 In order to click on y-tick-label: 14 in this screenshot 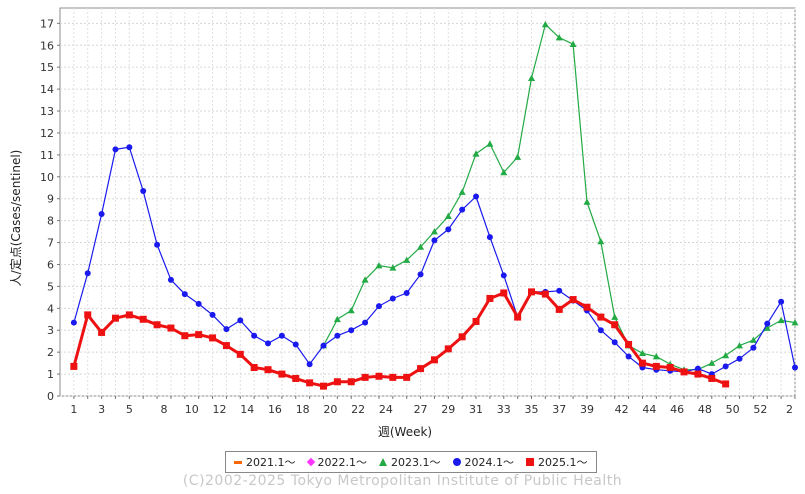, I will do `click(47, 89)`.